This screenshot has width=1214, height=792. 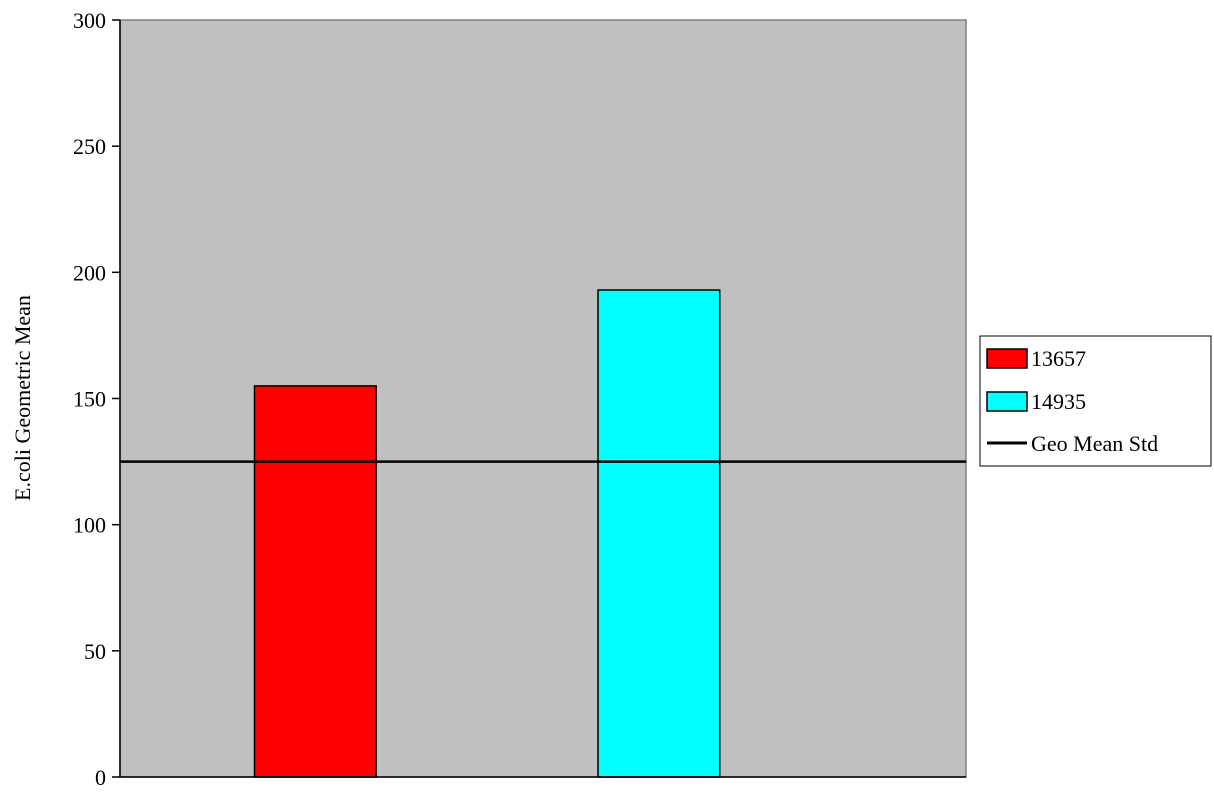 What do you see at coordinates (95, 651) in the screenshot?
I see `y-tick-label: 50` at bounding box center [95, 651].